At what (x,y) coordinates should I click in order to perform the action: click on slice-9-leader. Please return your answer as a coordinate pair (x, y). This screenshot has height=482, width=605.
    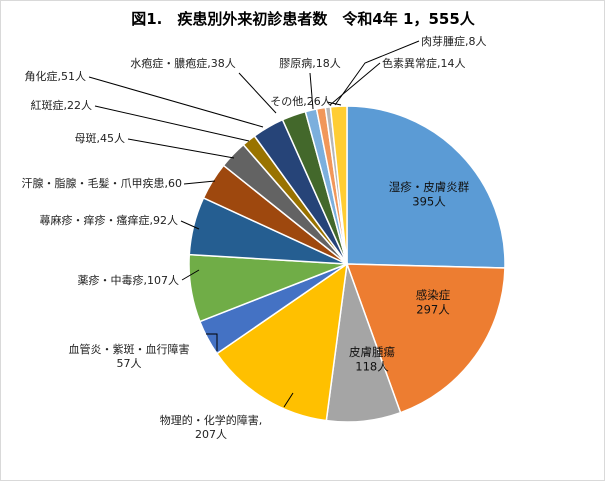
    Looking at the image, I should click on (172, 123).